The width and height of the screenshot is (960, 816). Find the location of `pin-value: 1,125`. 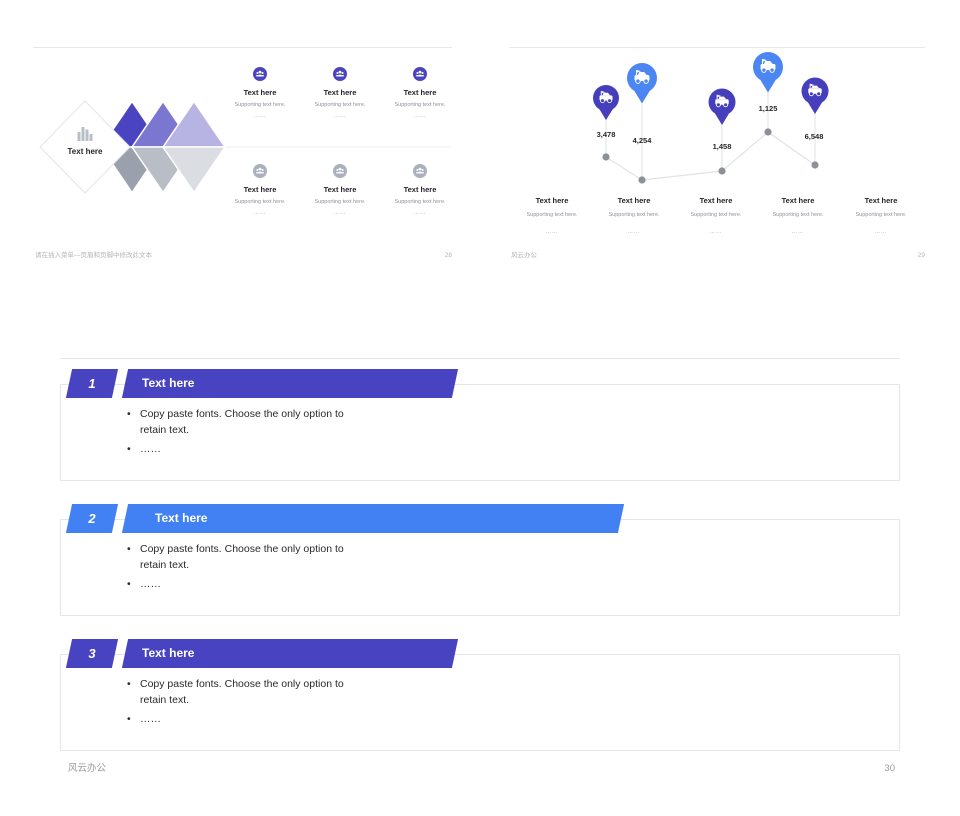

pin-value: 1,125 is located at coordinates (768, 108).